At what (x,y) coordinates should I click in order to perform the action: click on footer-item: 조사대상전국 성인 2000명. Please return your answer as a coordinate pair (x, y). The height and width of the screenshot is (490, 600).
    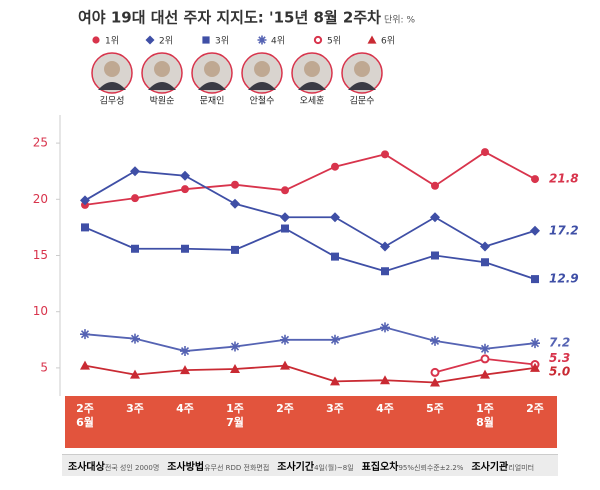
    Looking at the image, I should click on (113, 465).